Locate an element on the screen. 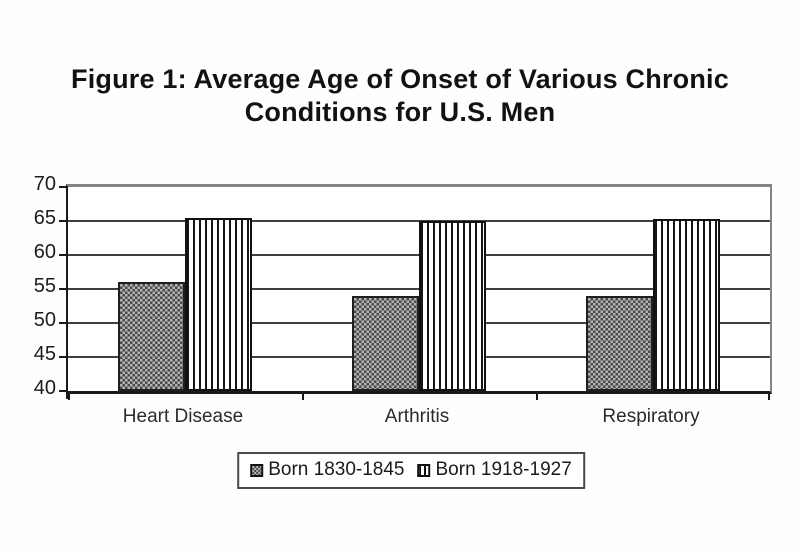 This screenshot has height=550, width=800. bar-group-respiratory is located at coordinates (653, 289).